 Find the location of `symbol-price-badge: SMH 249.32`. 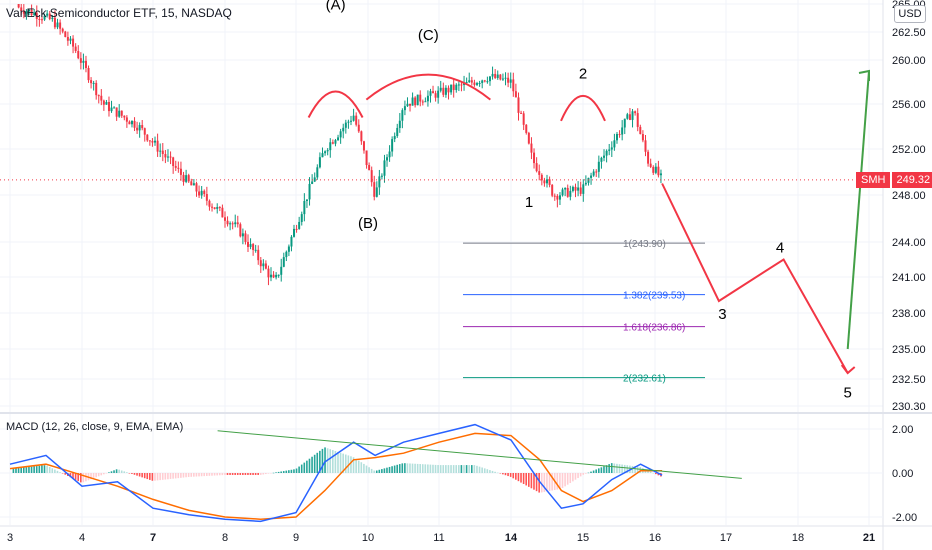

symbol-price-badge: SMH 249.32 is located at coordinates (894, 180).